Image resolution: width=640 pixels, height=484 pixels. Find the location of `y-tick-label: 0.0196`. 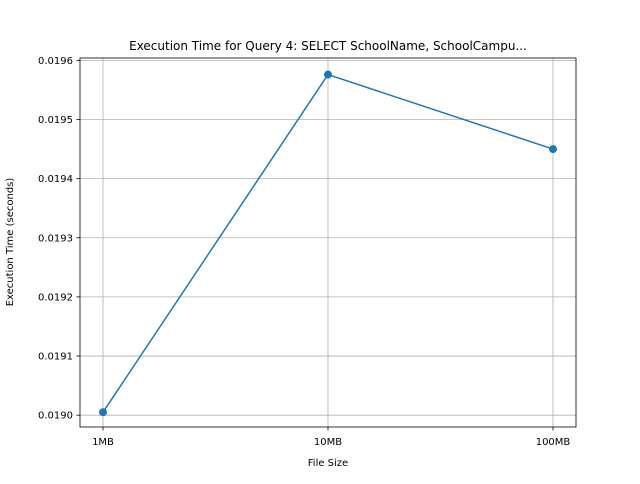

y-tick-label: 0.0196 is located at coordinates (55, 61).